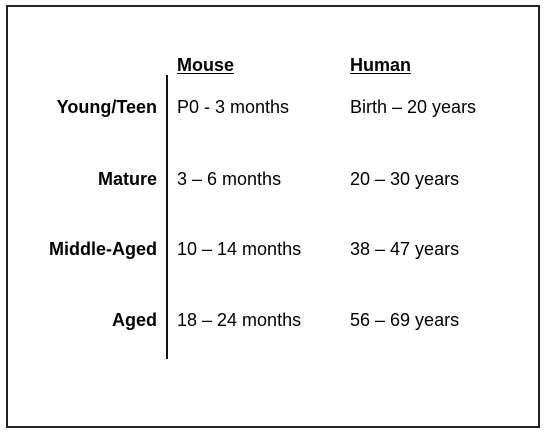 This screenshot has height=441, width=550. I want to click on cell-mature-mouse: 3 – 6 months, so click(229, 179).